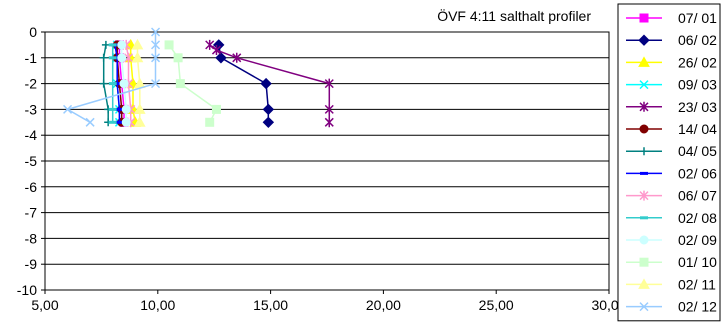 Image resolution: width=724 pixels, height=334 pixels. What do you see at coordinates (514, 15) in the screenshot?
I see `chart-title: ÖVF 4:11 salthalt profiler` at bounding box center [514, 15].